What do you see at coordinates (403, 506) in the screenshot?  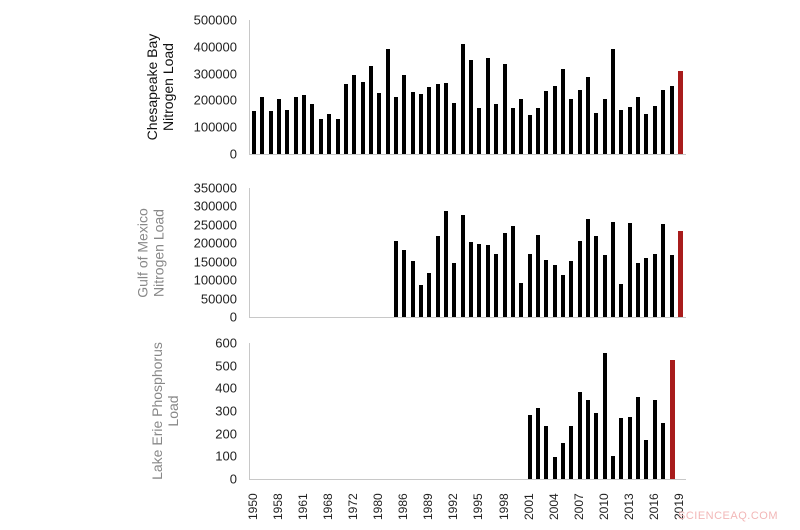 I see `x-tick-label: 1986` at bounding box center [403, 506].